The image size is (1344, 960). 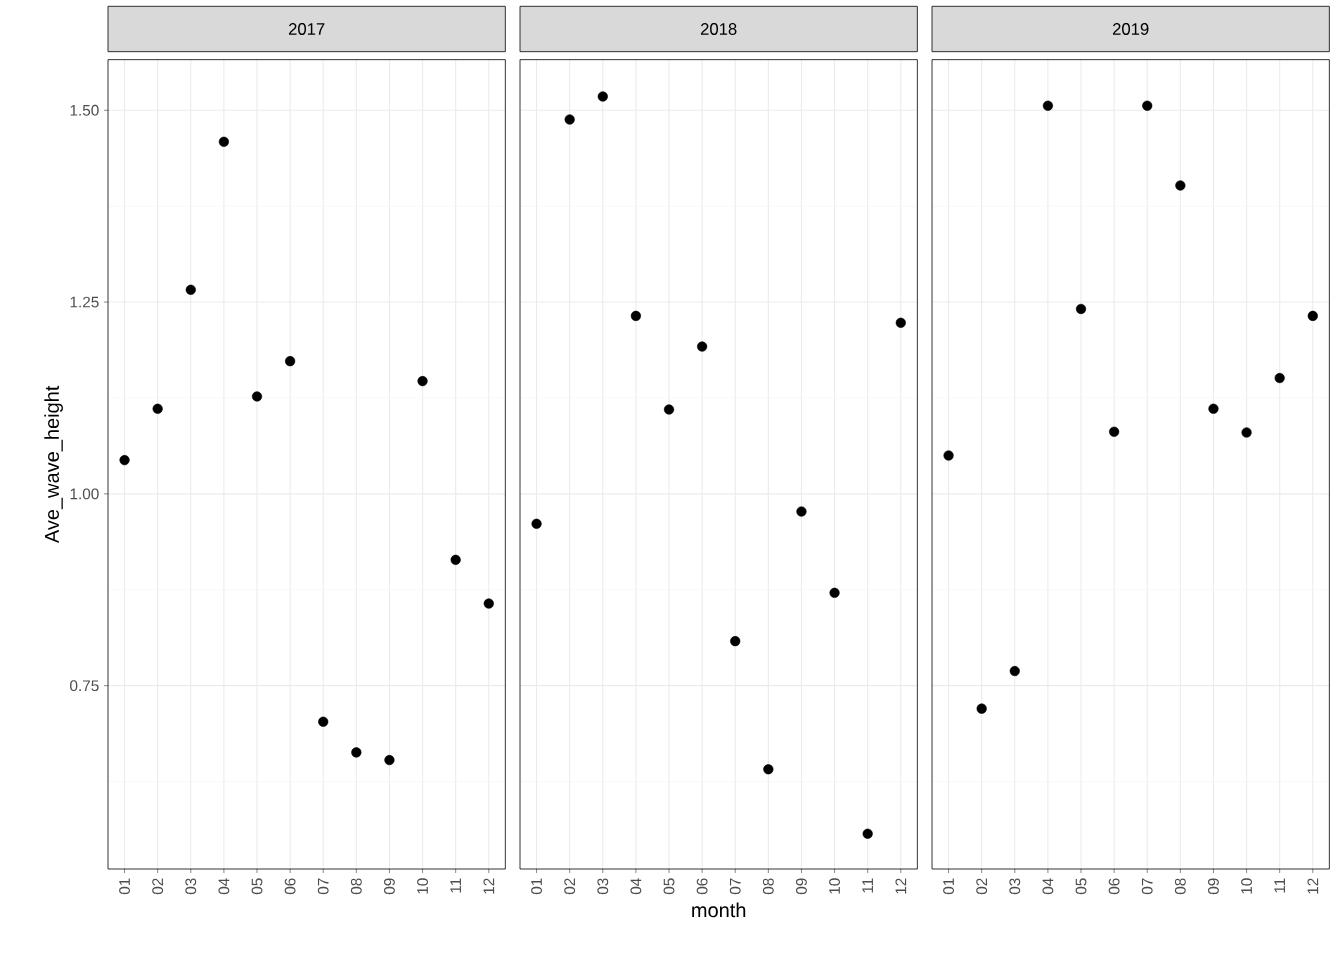 I want to click on chart-title: 2017, so click(x=306, y=29).